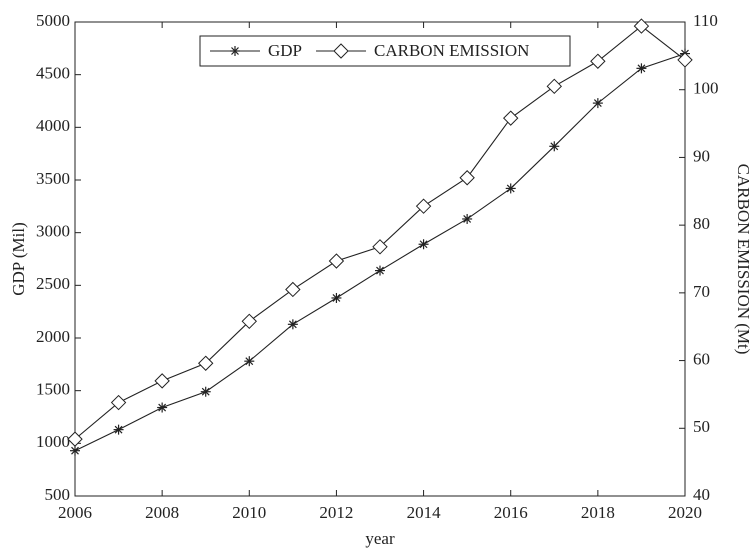 Image resolution: width=753 pixels, height=550 pixels. I want to click on x-tick-label: 2018, so click(598, 512).